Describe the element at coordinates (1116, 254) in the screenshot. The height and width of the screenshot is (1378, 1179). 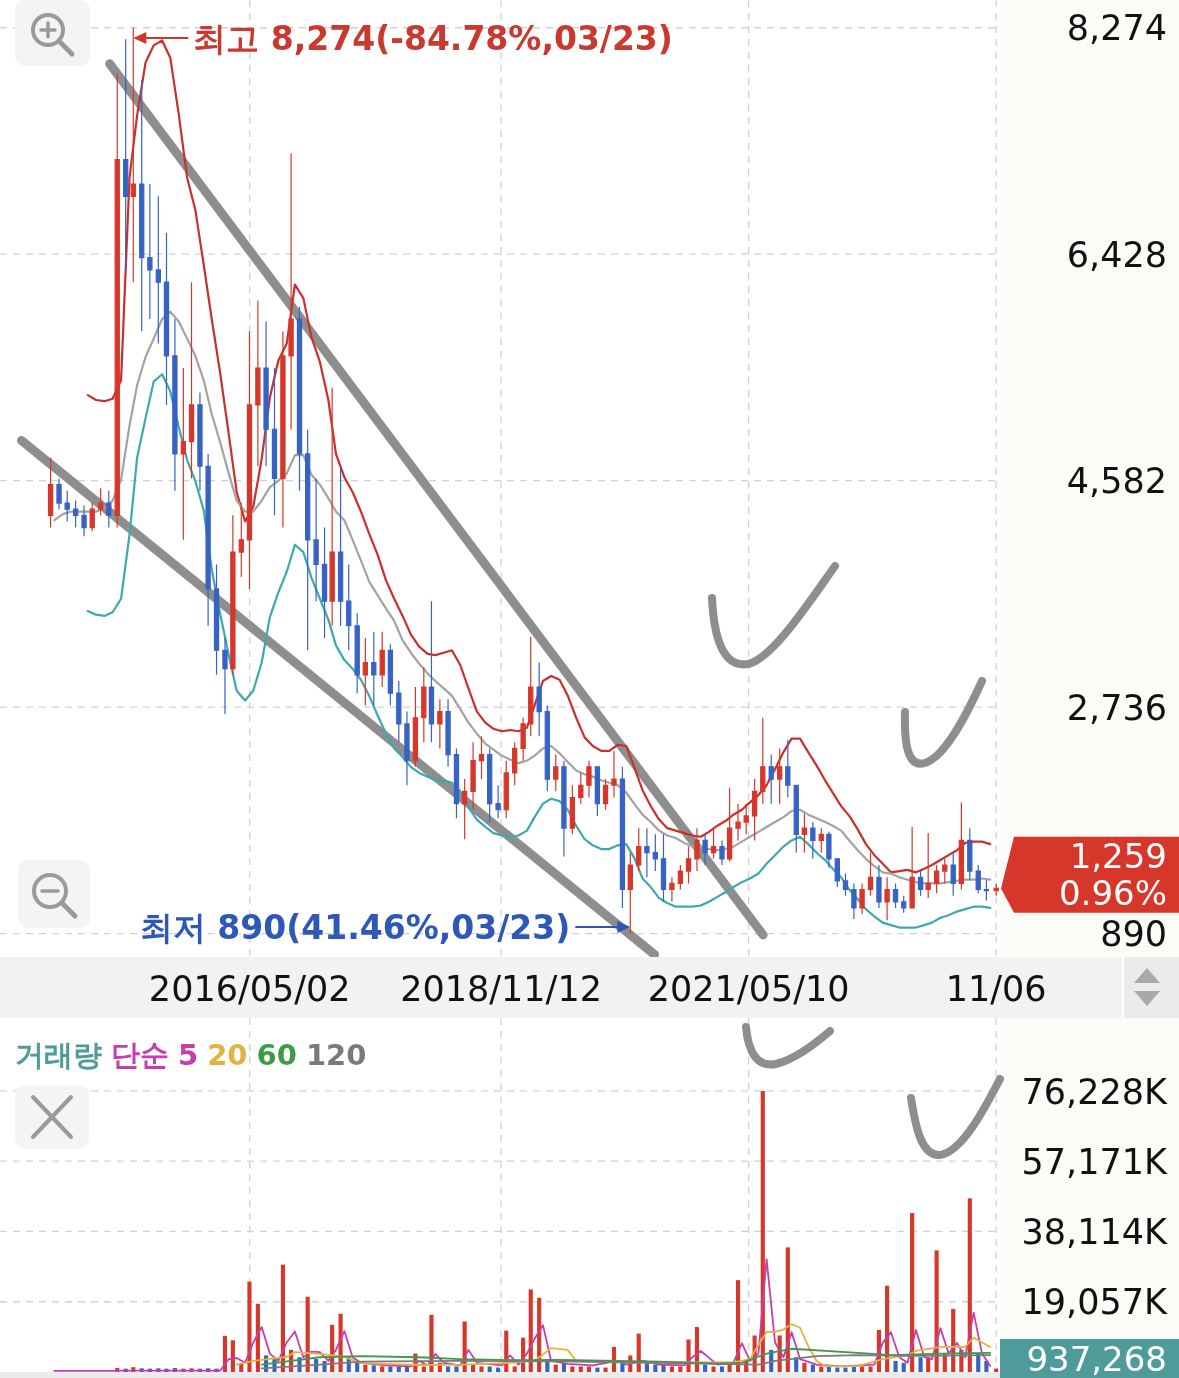
I see `y-tick-label: 6,428` at that location.